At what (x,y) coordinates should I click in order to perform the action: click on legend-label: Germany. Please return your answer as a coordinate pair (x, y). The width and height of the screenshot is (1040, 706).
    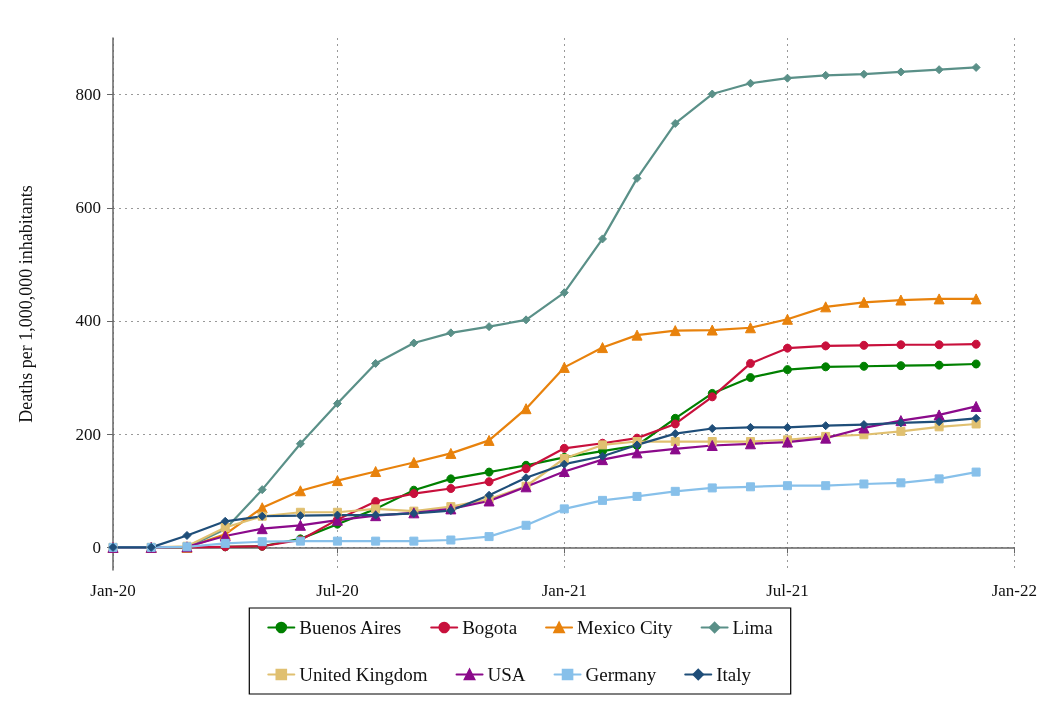
    Looking at the image, I should click on (621, 674).